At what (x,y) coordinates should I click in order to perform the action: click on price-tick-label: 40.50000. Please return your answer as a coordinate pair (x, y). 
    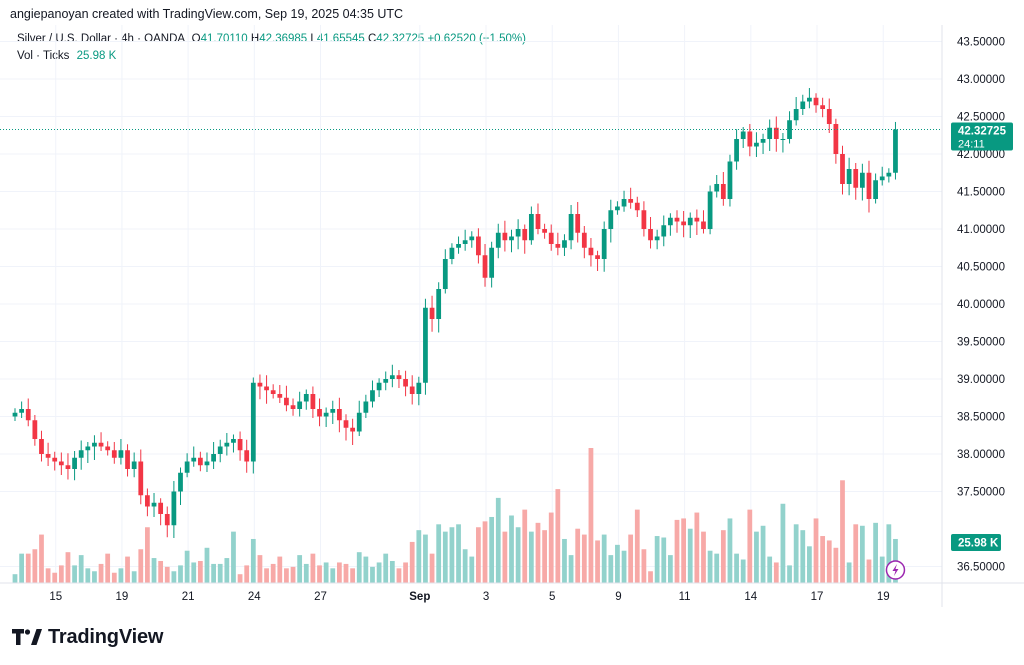
    Looking at the image, I should click on (981, 268).